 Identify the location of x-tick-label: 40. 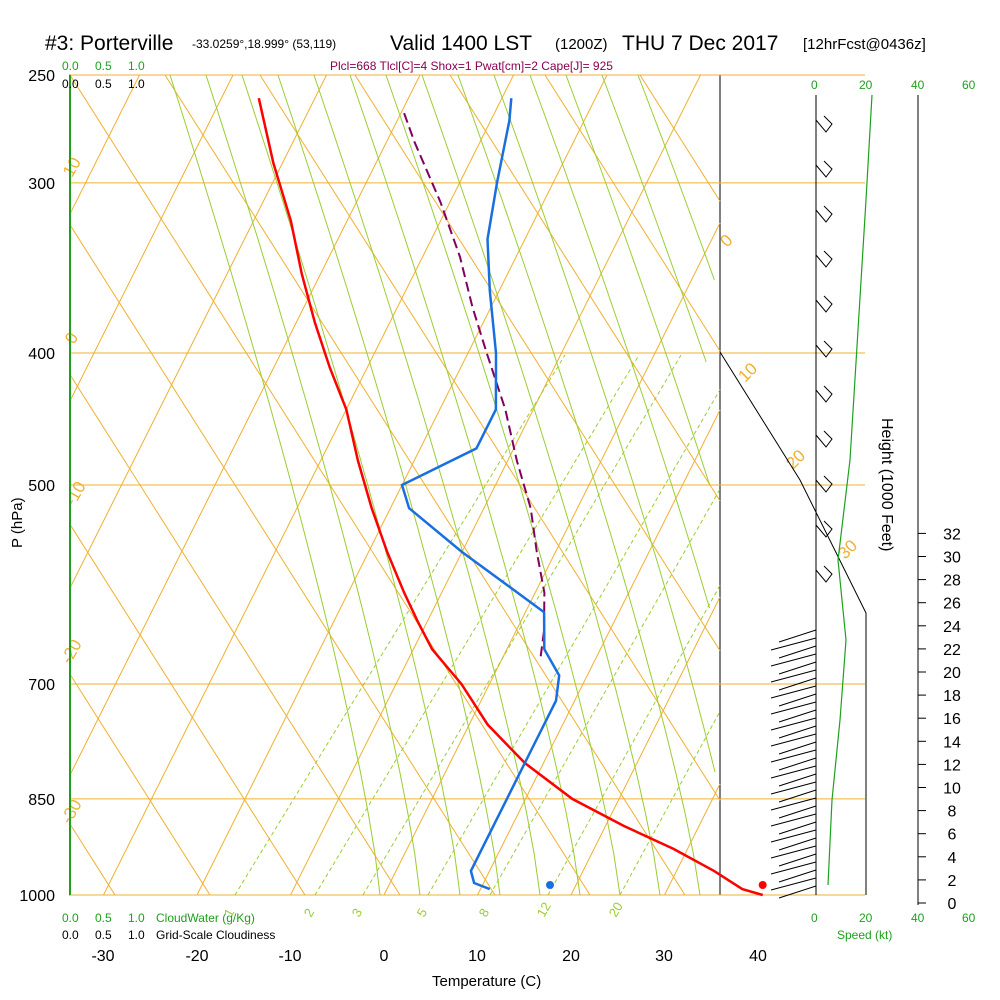
(758, 956).